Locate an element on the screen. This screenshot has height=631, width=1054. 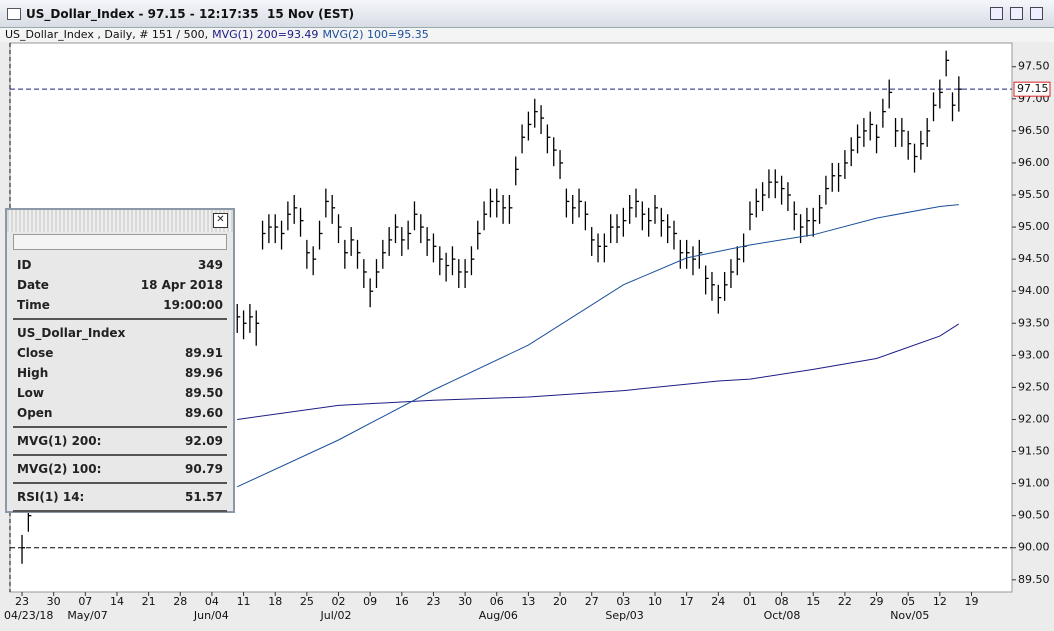
info-value: 51.57 is located at coordinates (204, 497).